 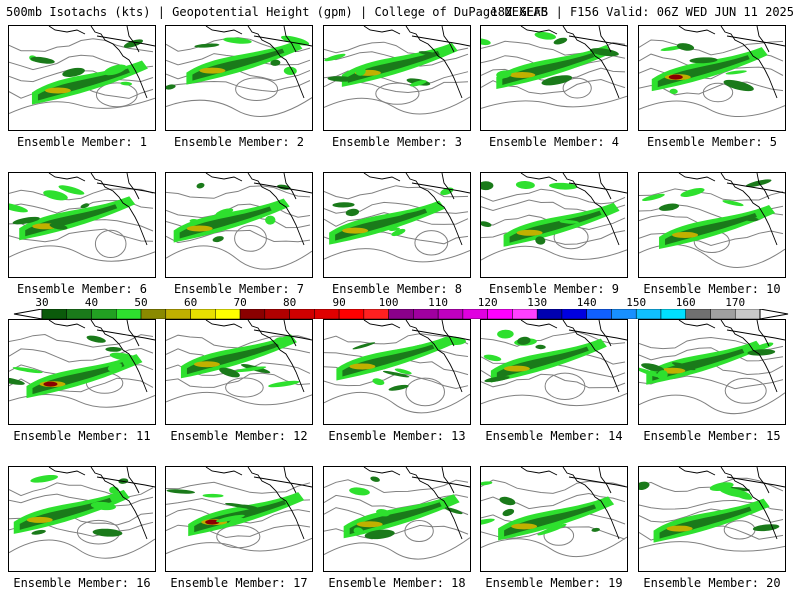 I want to click on member-caption: Ensemble Member: 4, so click(x=554, y=142).